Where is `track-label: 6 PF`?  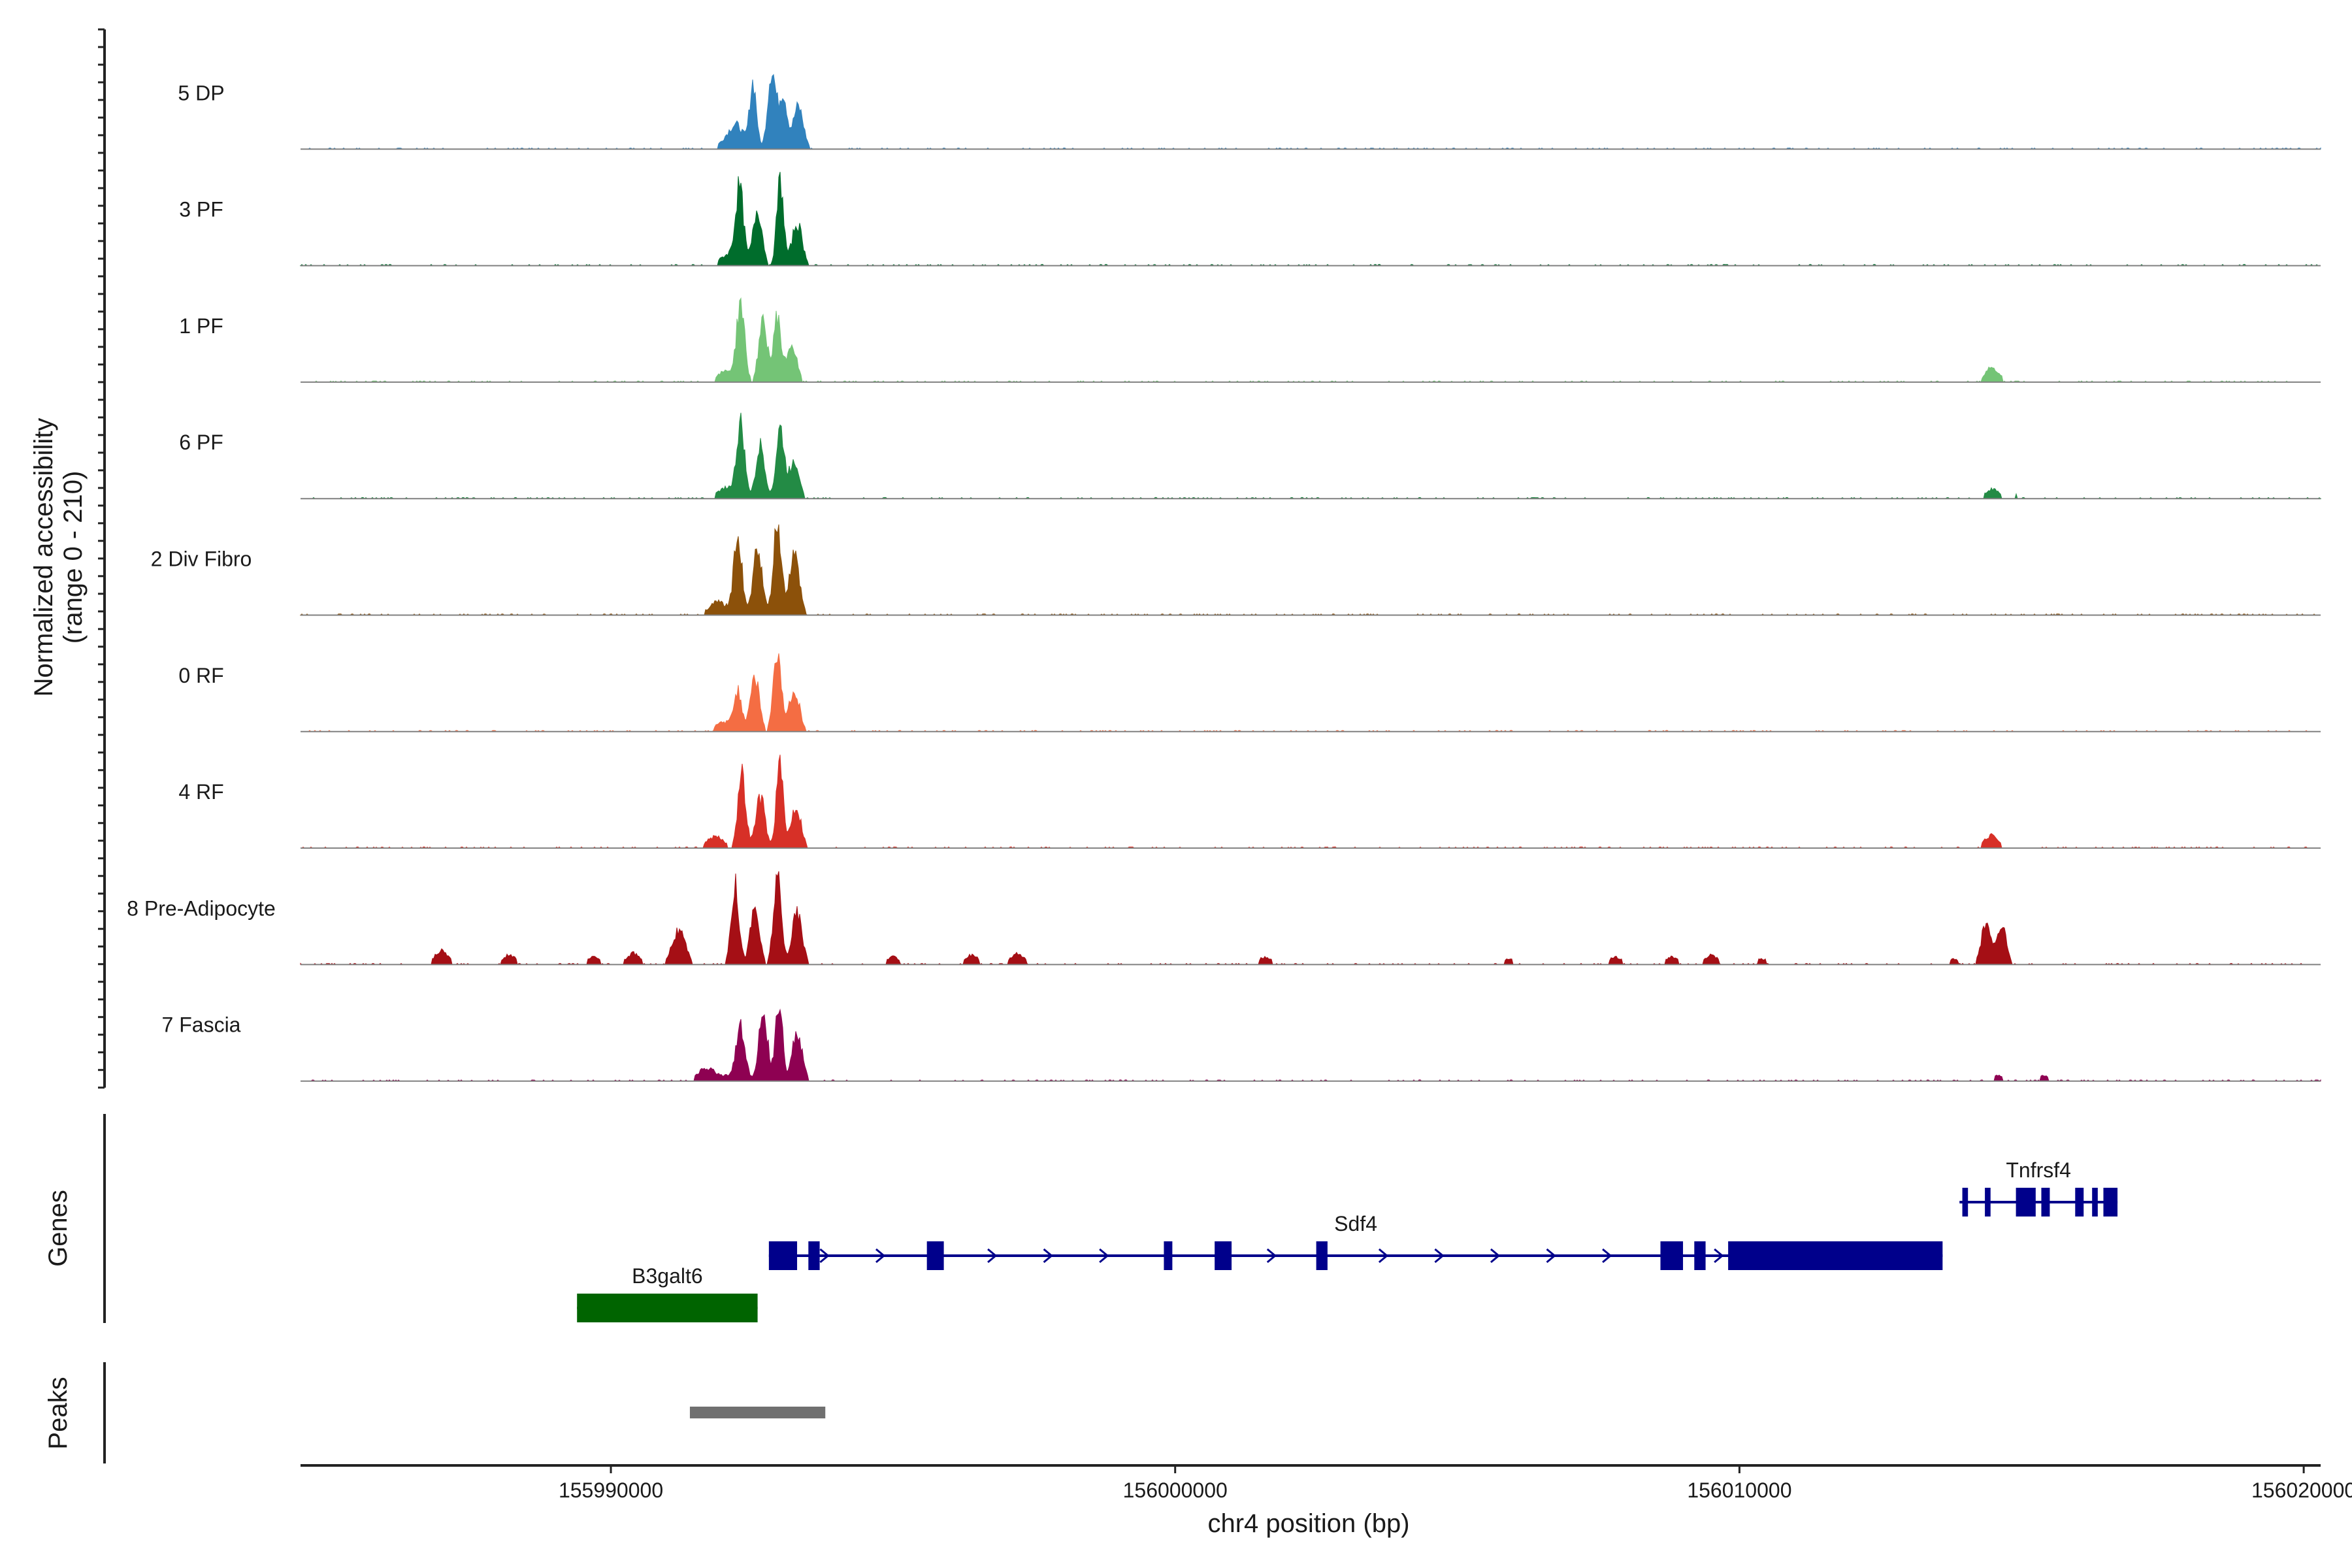 track-label: 6 PF is located at coordinates (201, 442).